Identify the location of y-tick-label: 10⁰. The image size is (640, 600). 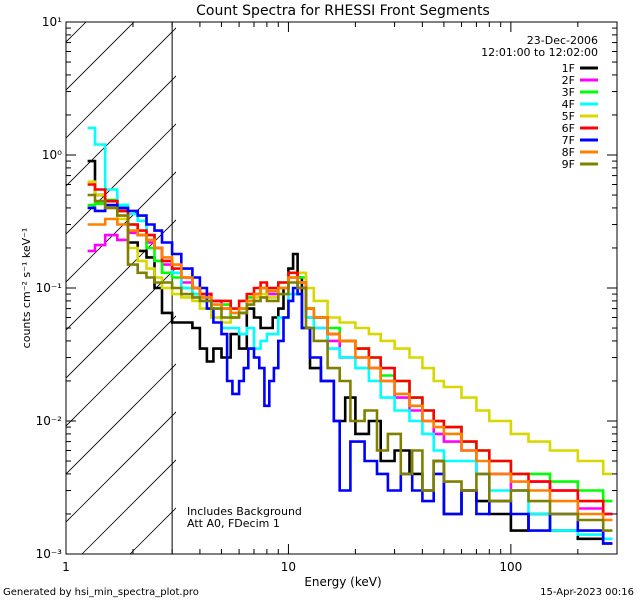
(52, 155).